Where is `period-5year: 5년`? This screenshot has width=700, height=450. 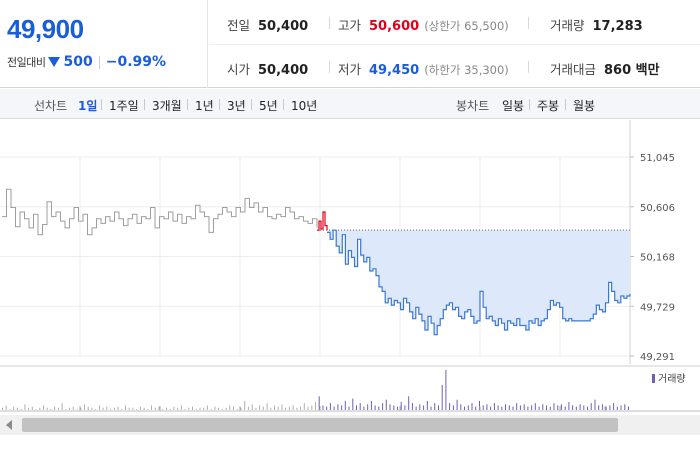 period-5year: 5년 is located at coordinates (268, 106).